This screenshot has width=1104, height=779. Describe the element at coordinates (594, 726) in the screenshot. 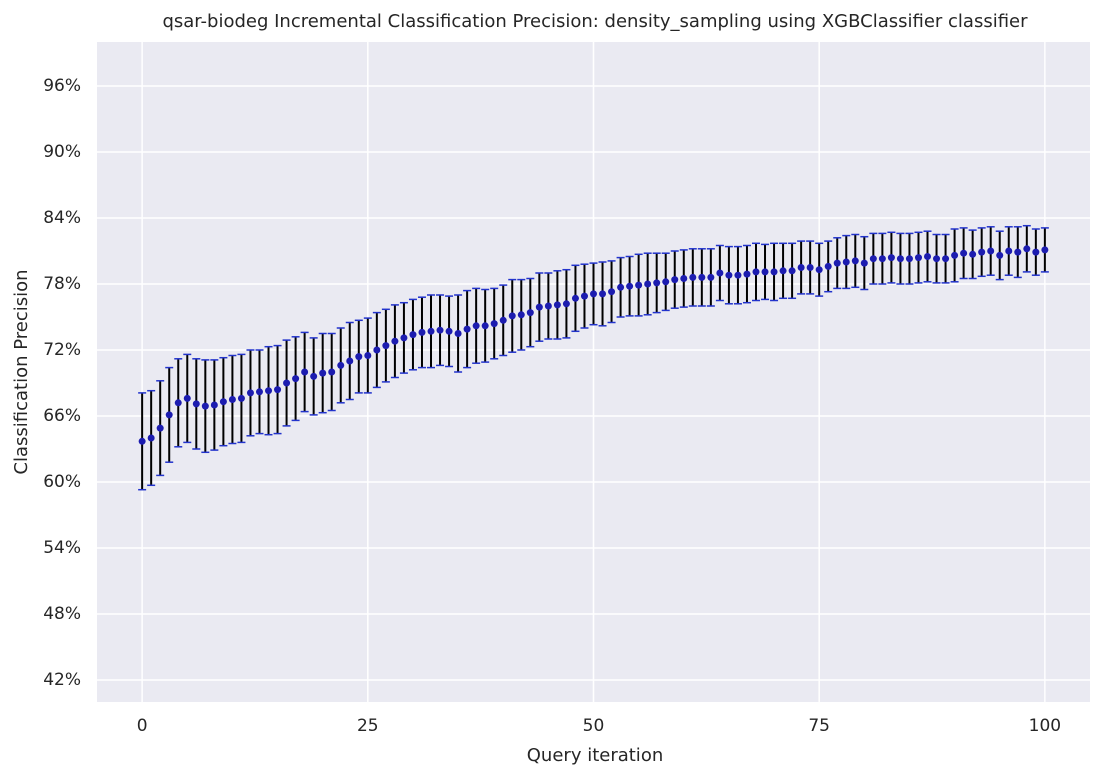

I see `x-tick-label: 50` at that location.